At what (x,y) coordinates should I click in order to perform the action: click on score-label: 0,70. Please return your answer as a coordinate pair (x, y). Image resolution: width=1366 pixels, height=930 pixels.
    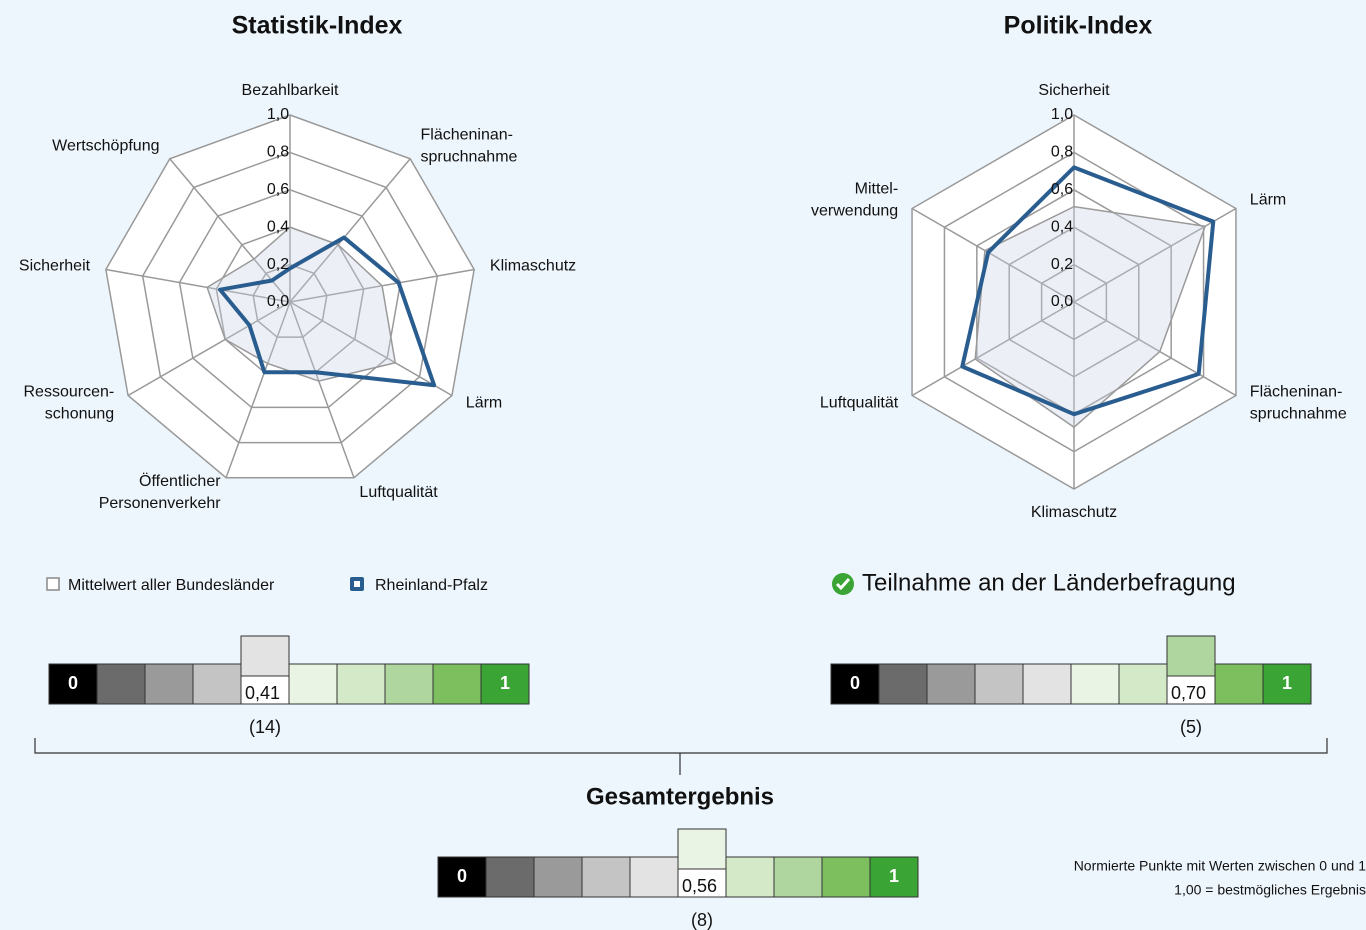
    Looking at the image, I should click on (1188, 693).